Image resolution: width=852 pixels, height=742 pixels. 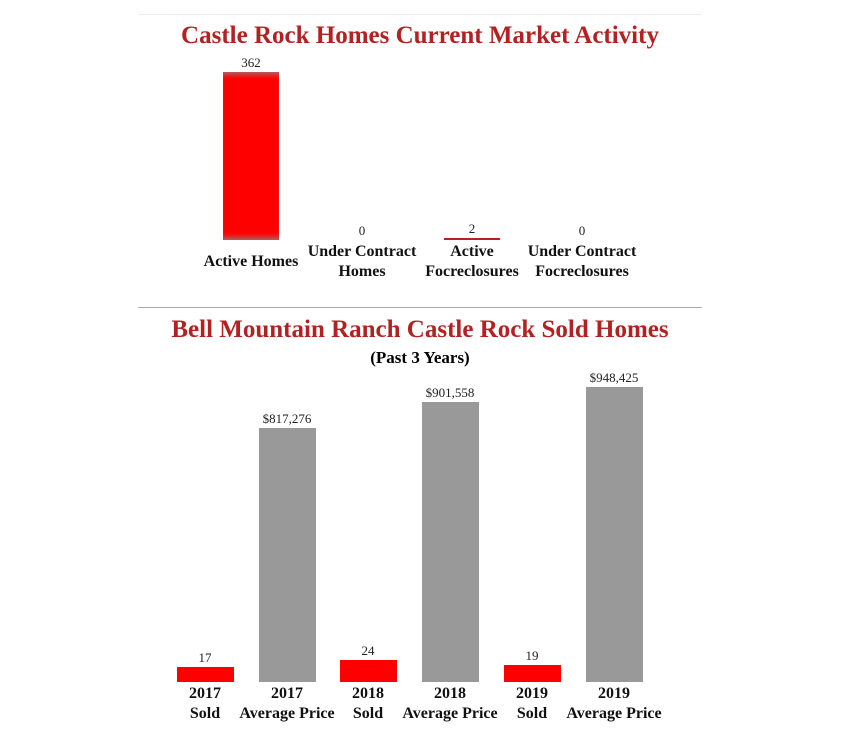 I want to click on x-tick-label: 2019 Average Price, so click(x=614, y=704).